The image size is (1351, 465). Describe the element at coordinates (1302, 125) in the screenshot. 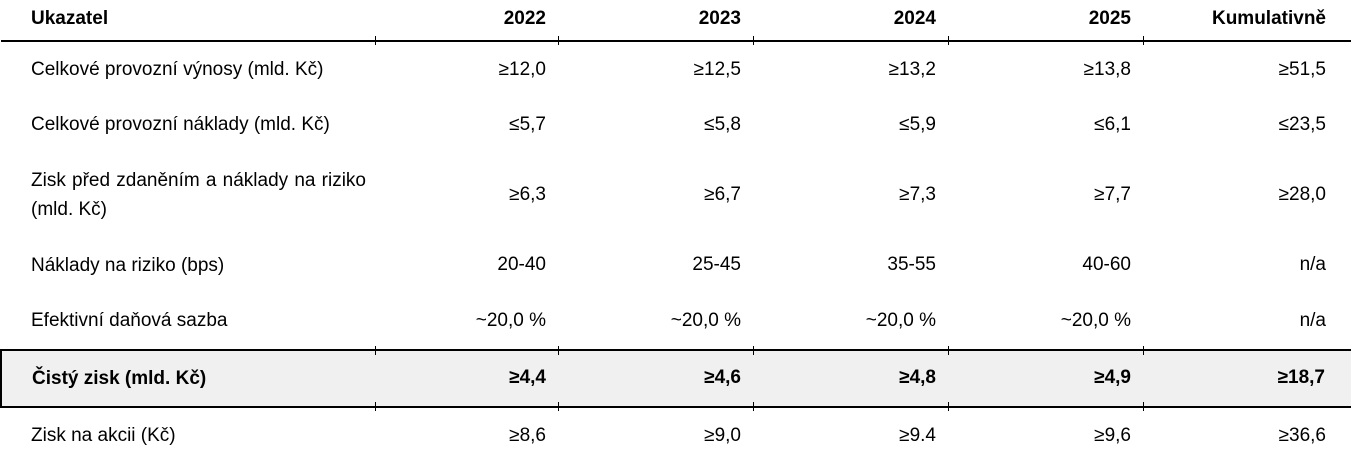

I see `value-cell: ≤23,5` at that location.